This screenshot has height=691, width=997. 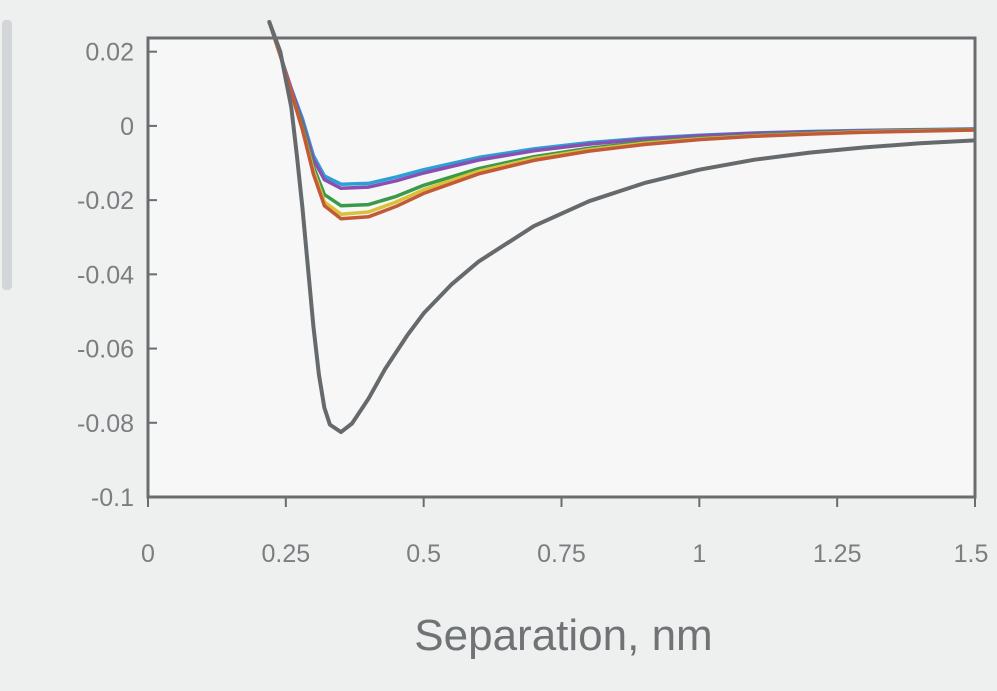 I want to click on y-axis-label-fragment, so click(x=7, y=155).